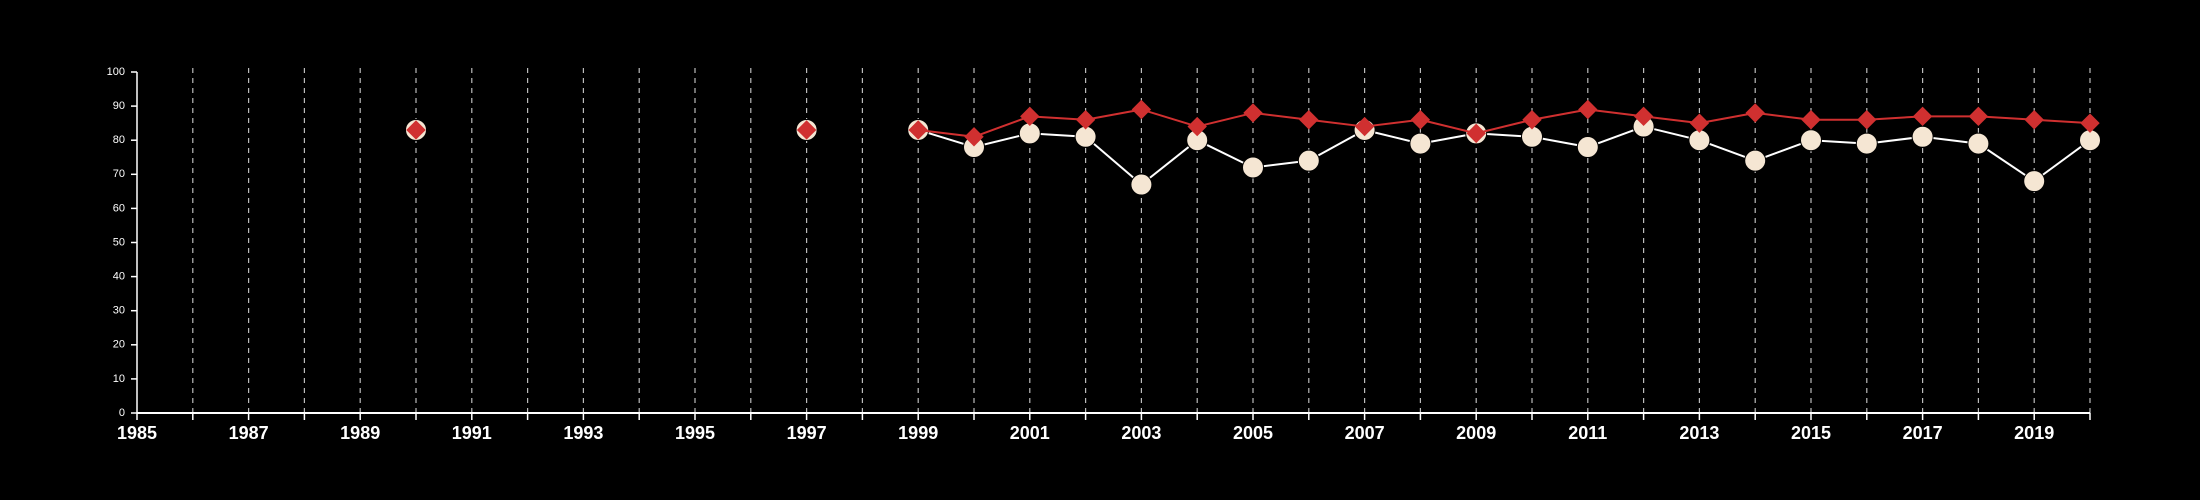 The image size is (2200, 500). What do you see at coordinates (249, 433) in the screenshot?
I see `x-tick-label: 1987` at bounding box center [249, 433].